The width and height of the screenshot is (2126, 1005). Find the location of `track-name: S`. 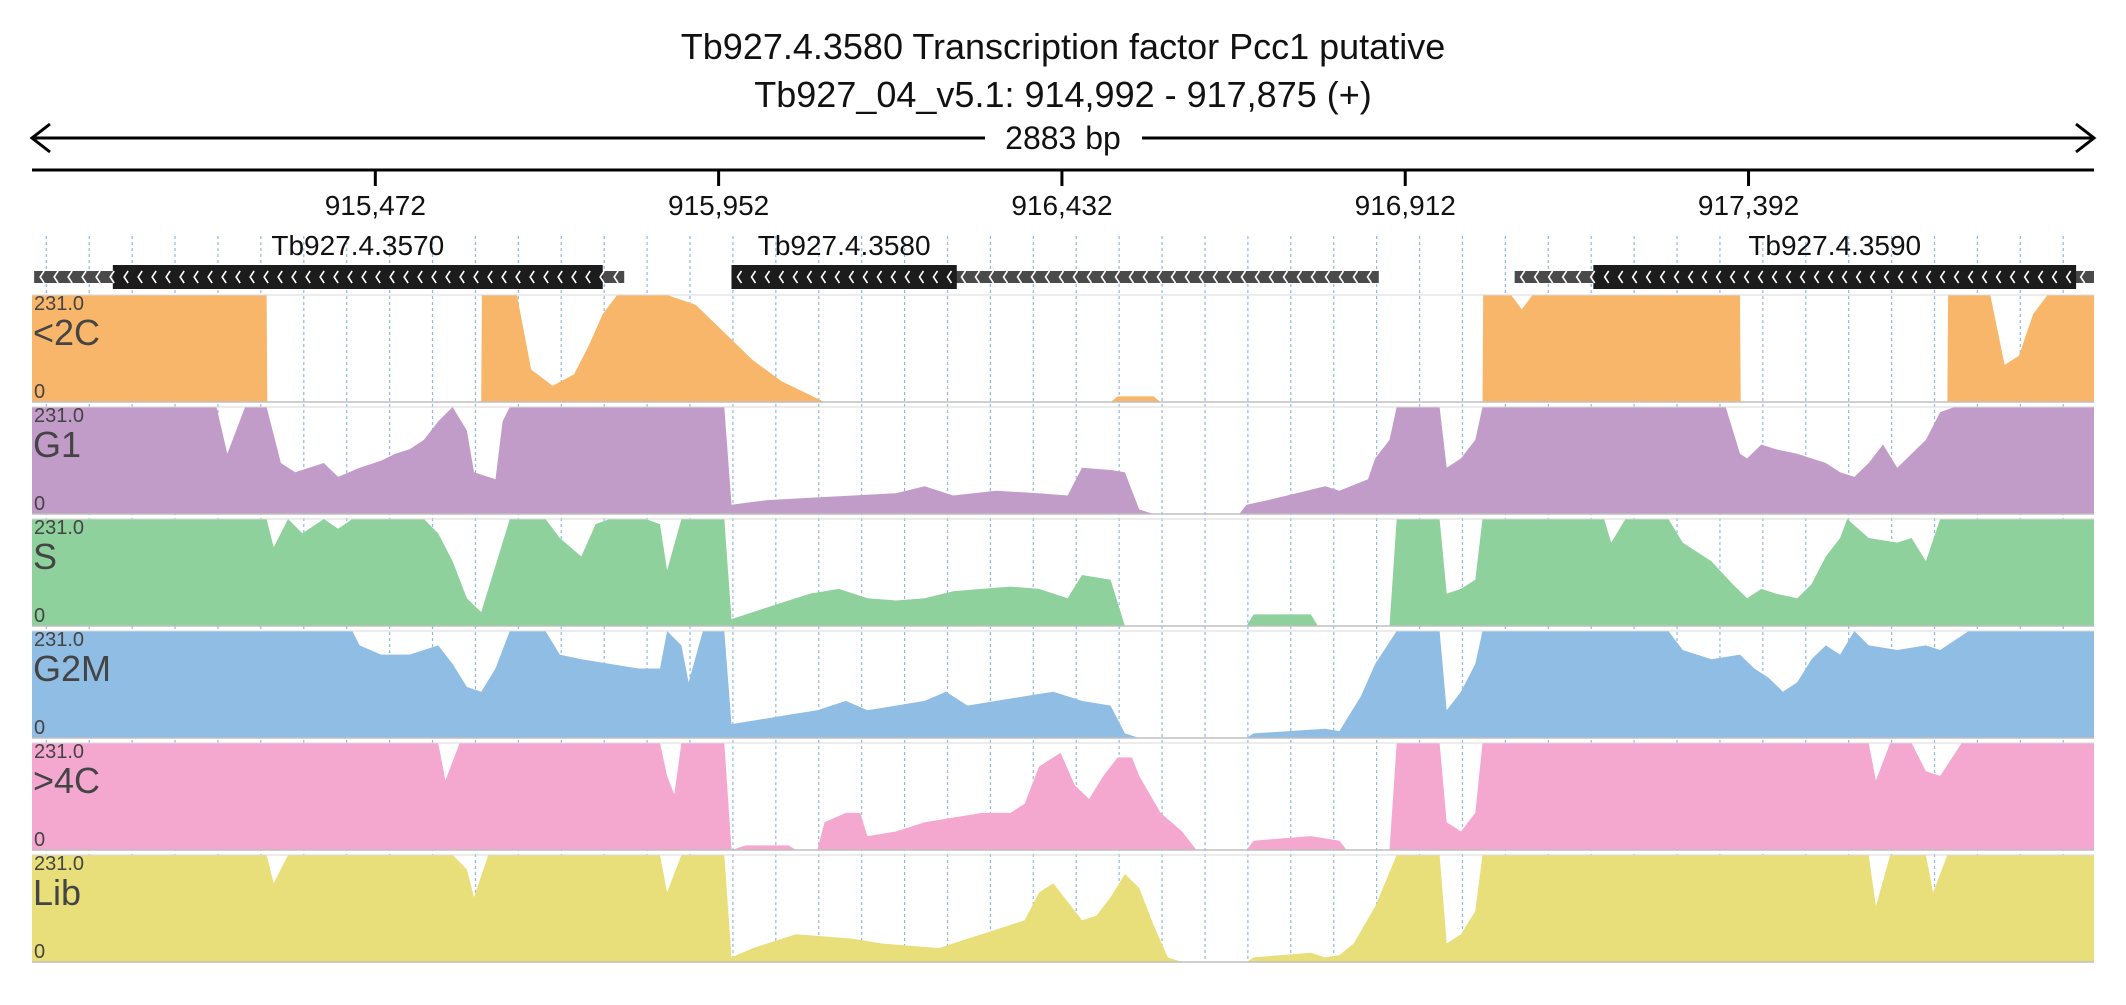

track-name: S is located at coordinates (45, 556).